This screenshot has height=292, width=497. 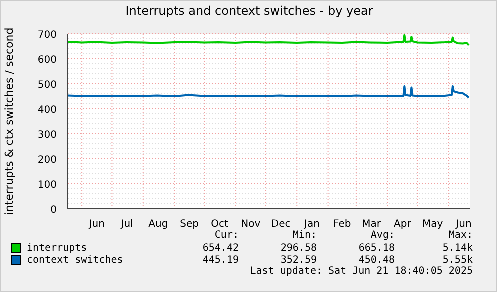 I want to click on y-tick-label: 0, so click(x=53, y=210).